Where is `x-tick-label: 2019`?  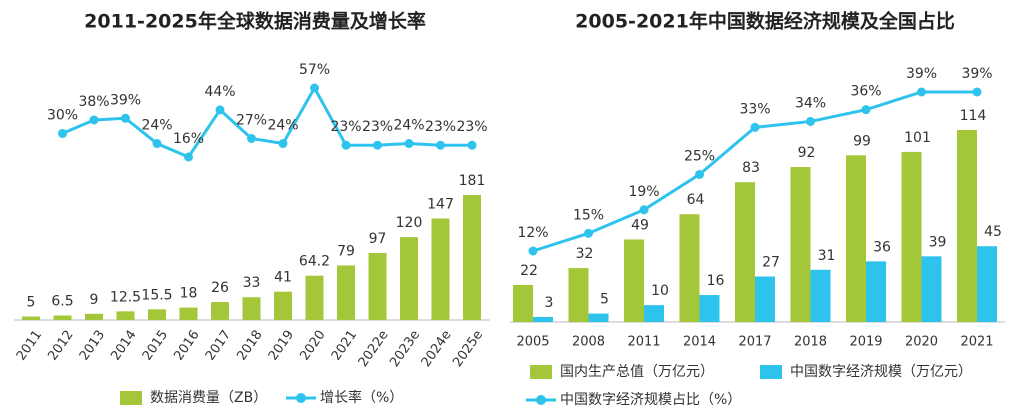
x-tick-label: 2019 is located at coordinates (865, 342).